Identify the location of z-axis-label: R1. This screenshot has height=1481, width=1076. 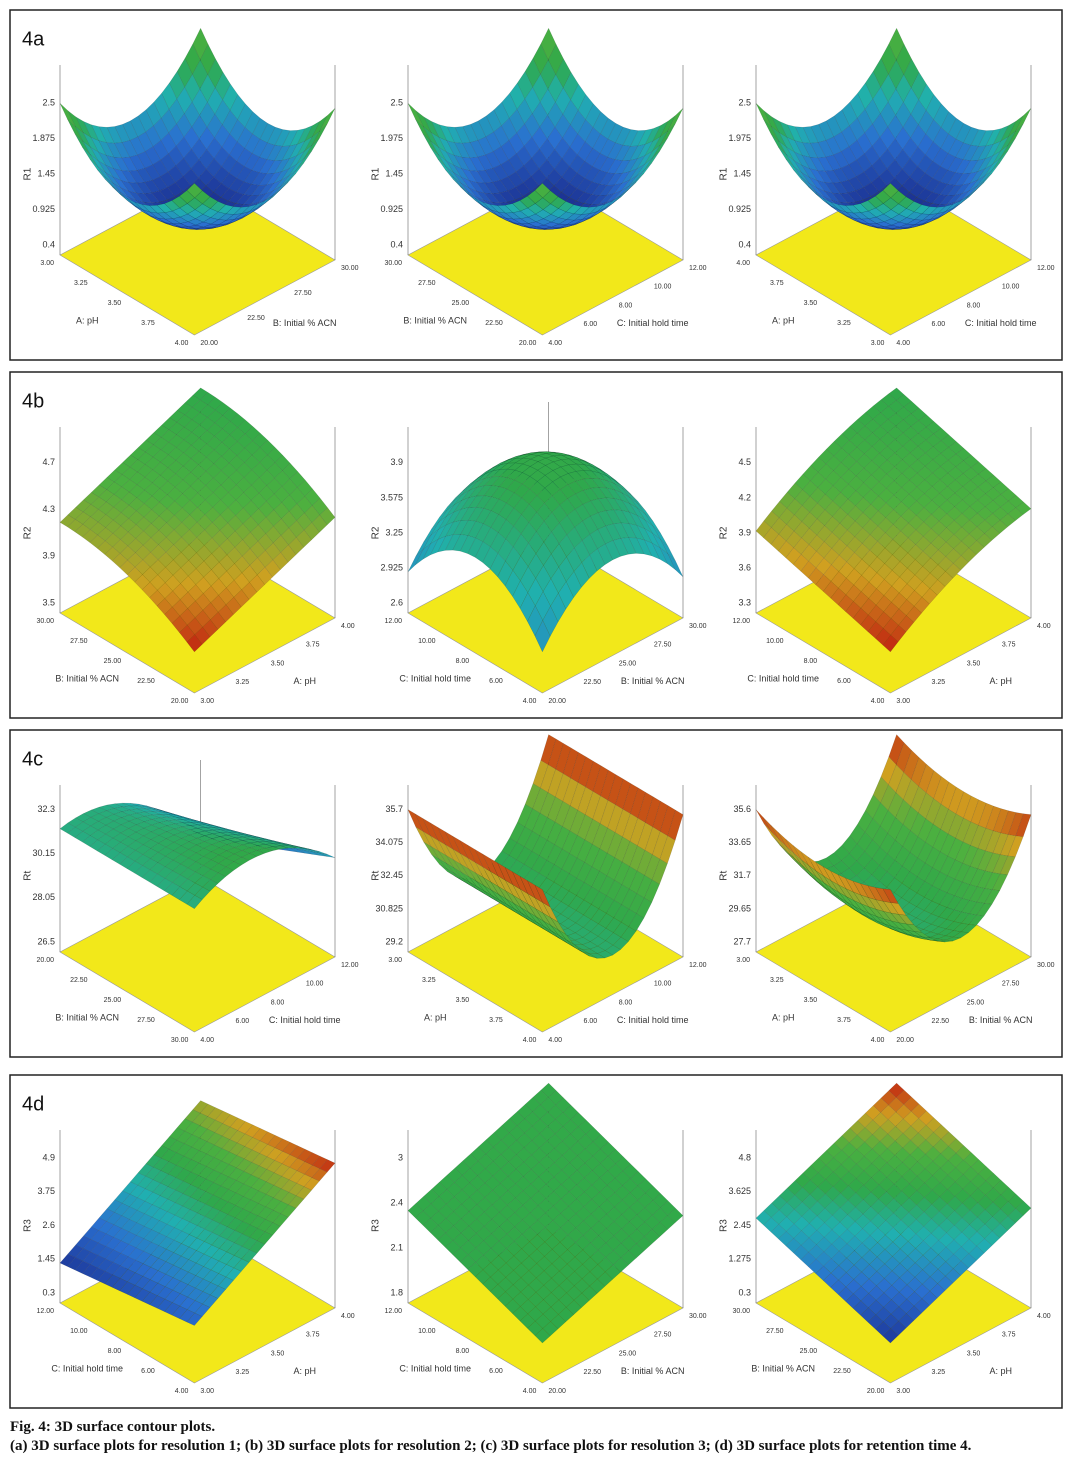
(28, 173).